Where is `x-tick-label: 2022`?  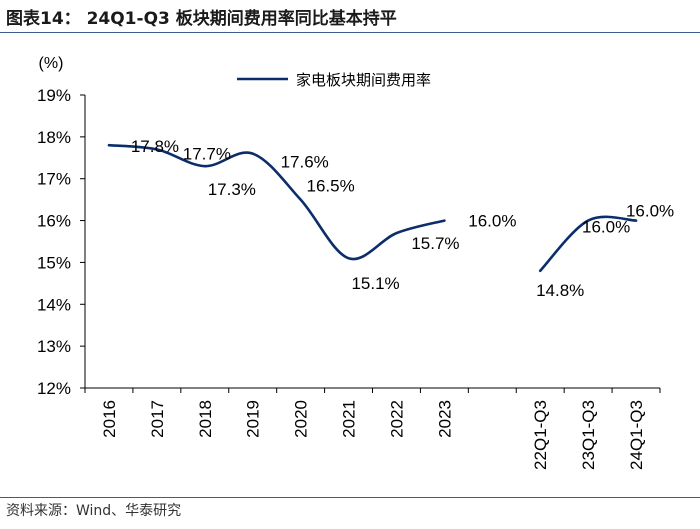
x-tick-label: 2022 is located at coordinates (396, 419).